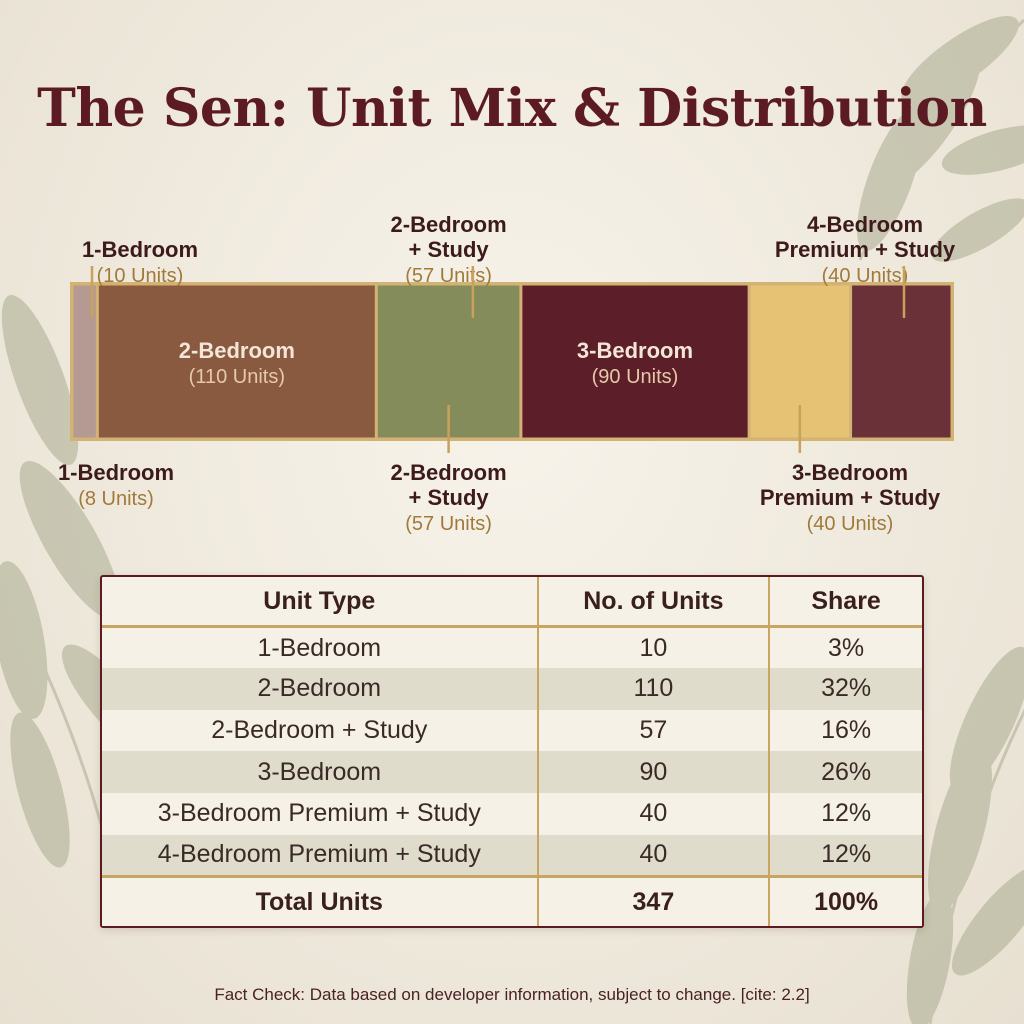  I want to click on segment-label-count: (90 Units), so click(635, 377).